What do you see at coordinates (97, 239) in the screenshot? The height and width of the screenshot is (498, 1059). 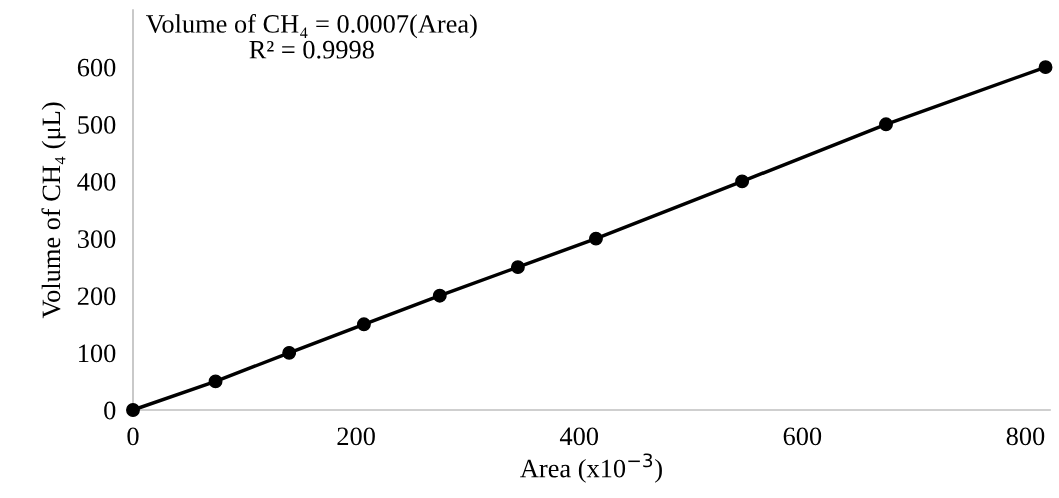 I see `y-tick-label: 300` at bounding box center [97, 239].